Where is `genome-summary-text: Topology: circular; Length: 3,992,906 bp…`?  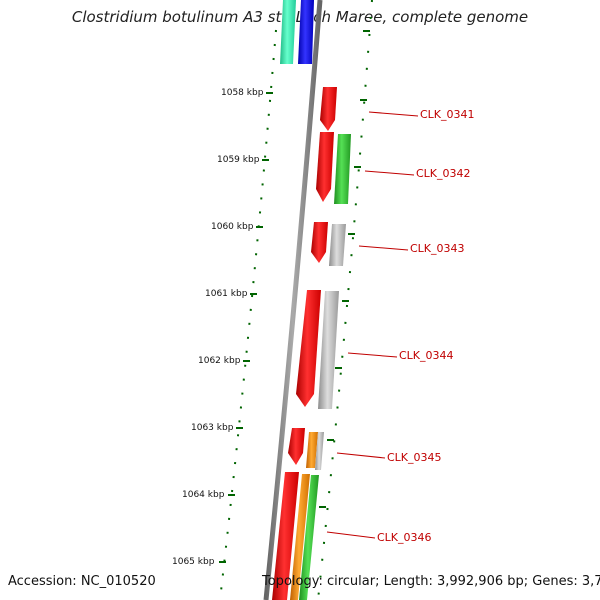
genome-summary-text: Topology: circular; Length: 3,992,906 bp… is located at coordinates (431, 581).